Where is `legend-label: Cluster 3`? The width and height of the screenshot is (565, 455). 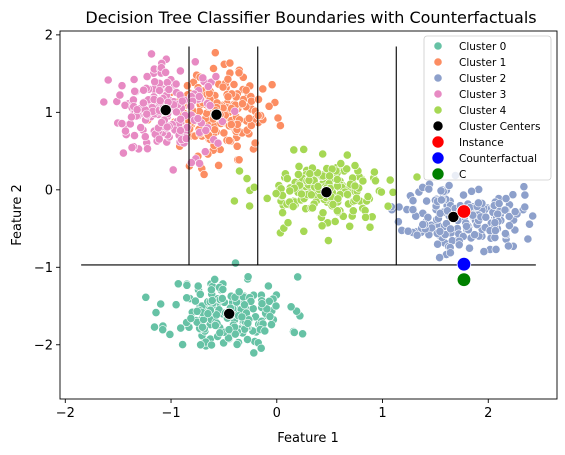
legend-label: Cluster 3 is located at coordinates (482, 95).